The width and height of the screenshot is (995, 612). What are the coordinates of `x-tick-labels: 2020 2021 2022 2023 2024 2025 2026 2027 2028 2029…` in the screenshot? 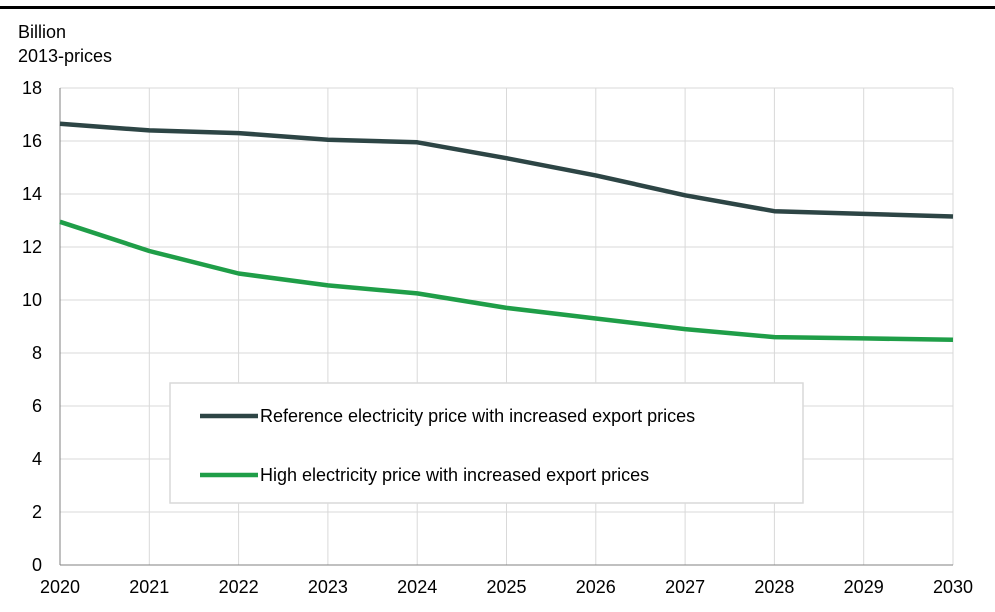 It's located at (506, 587).